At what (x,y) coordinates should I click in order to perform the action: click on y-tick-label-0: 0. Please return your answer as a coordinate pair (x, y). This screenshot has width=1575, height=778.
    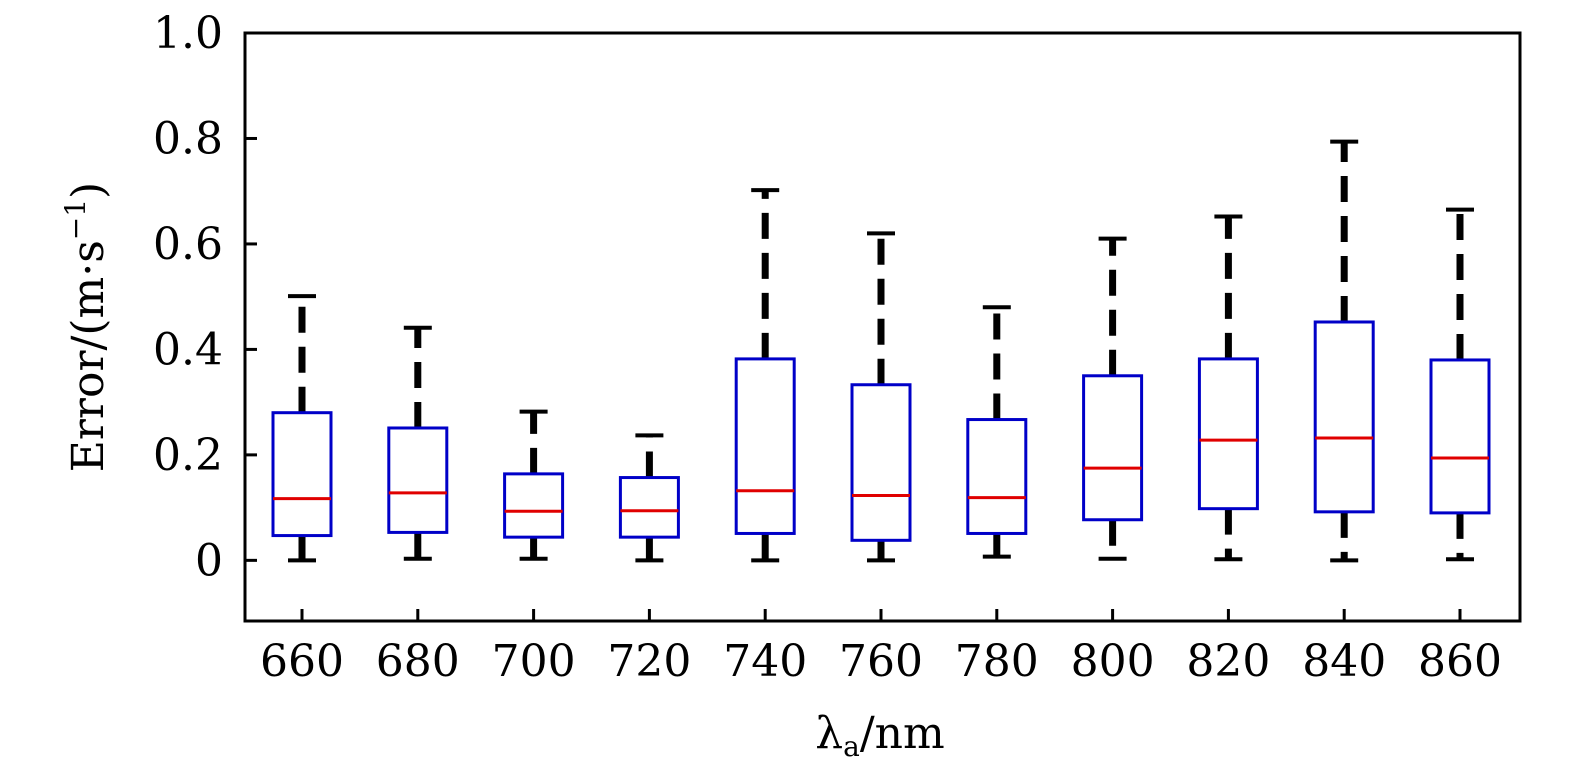
    Looking at the image, I should click on (209, 560).